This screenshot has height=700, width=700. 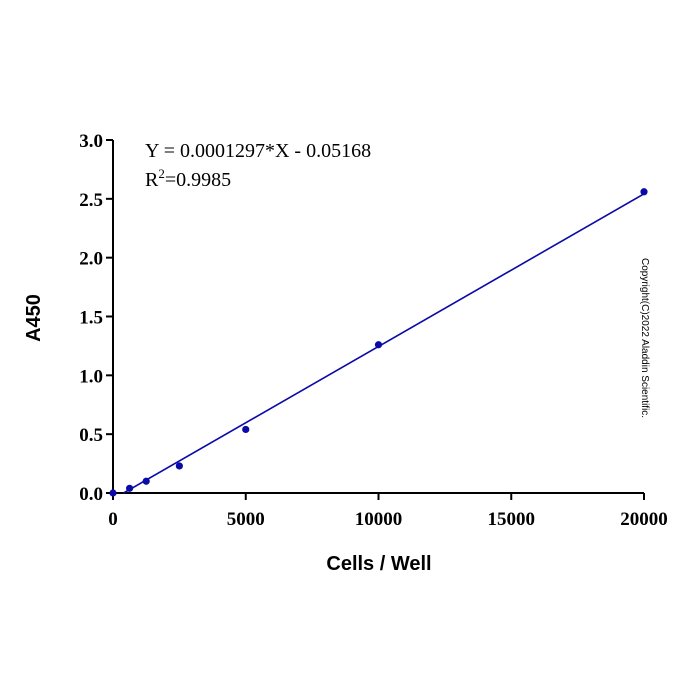 I want to click on copyright-text: Copyright(C)2022 Aladdin Scientific., so click(x=644, y=338).